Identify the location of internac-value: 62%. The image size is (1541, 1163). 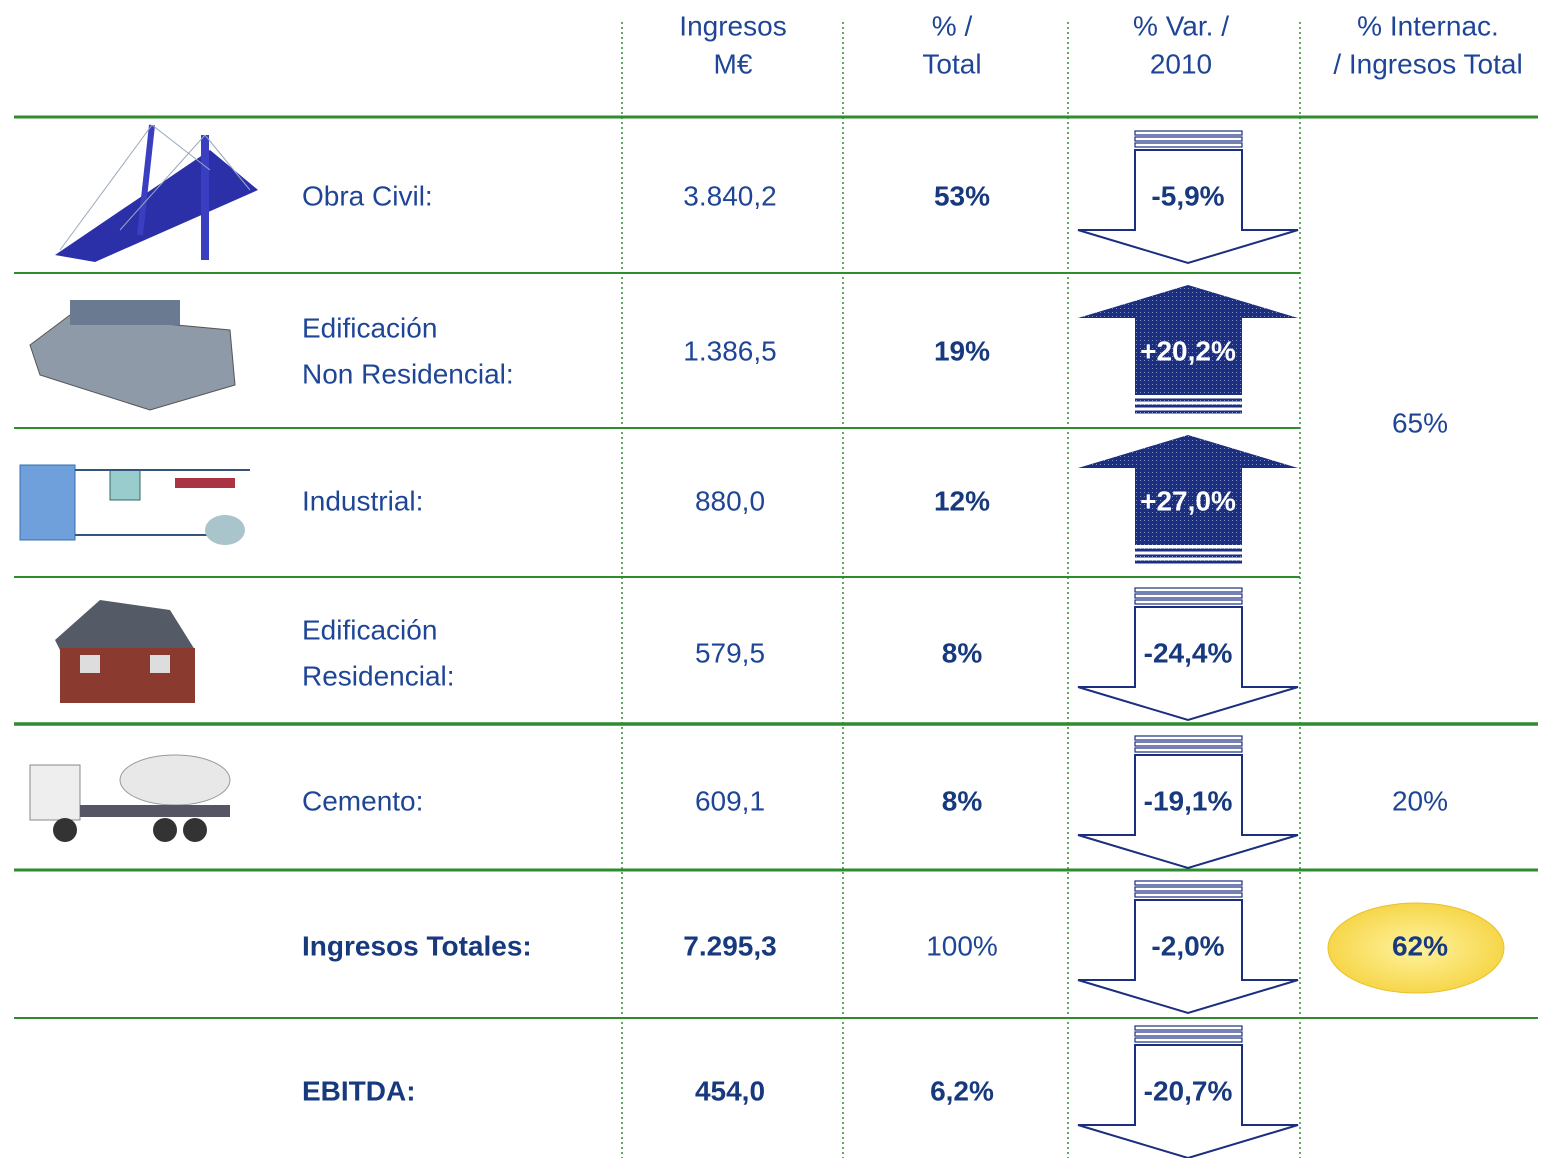
(1420, 945).